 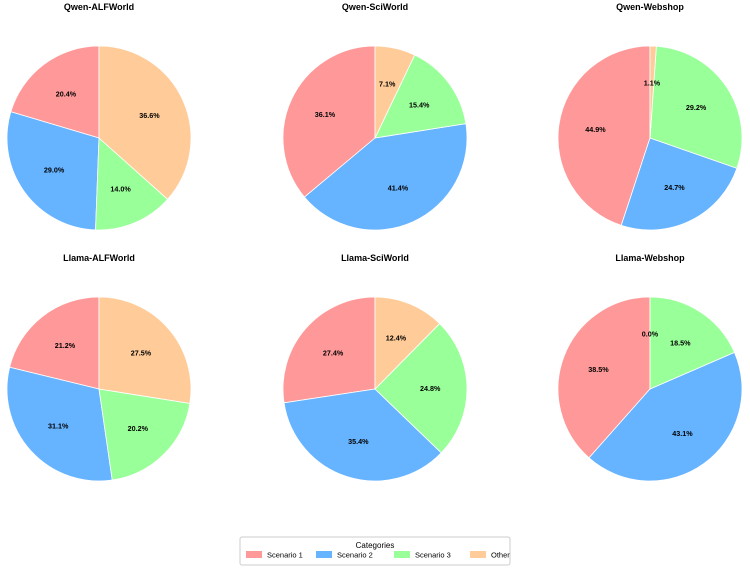 I want to click on slice-data-label: 14.0%, so click(x=120, y=188).